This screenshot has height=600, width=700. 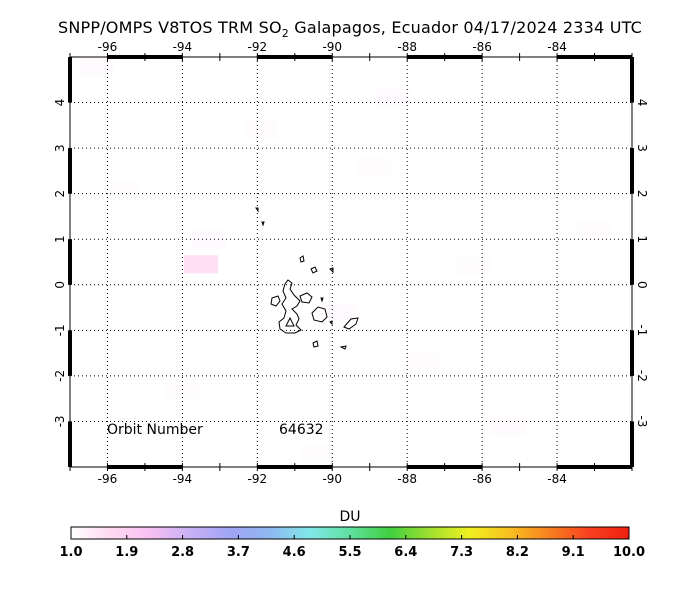 What do you see at coordinates (155, 430) in the screenshot?
I see `orbit-number-label: Orbit Number` at bounding box center [155, 430].